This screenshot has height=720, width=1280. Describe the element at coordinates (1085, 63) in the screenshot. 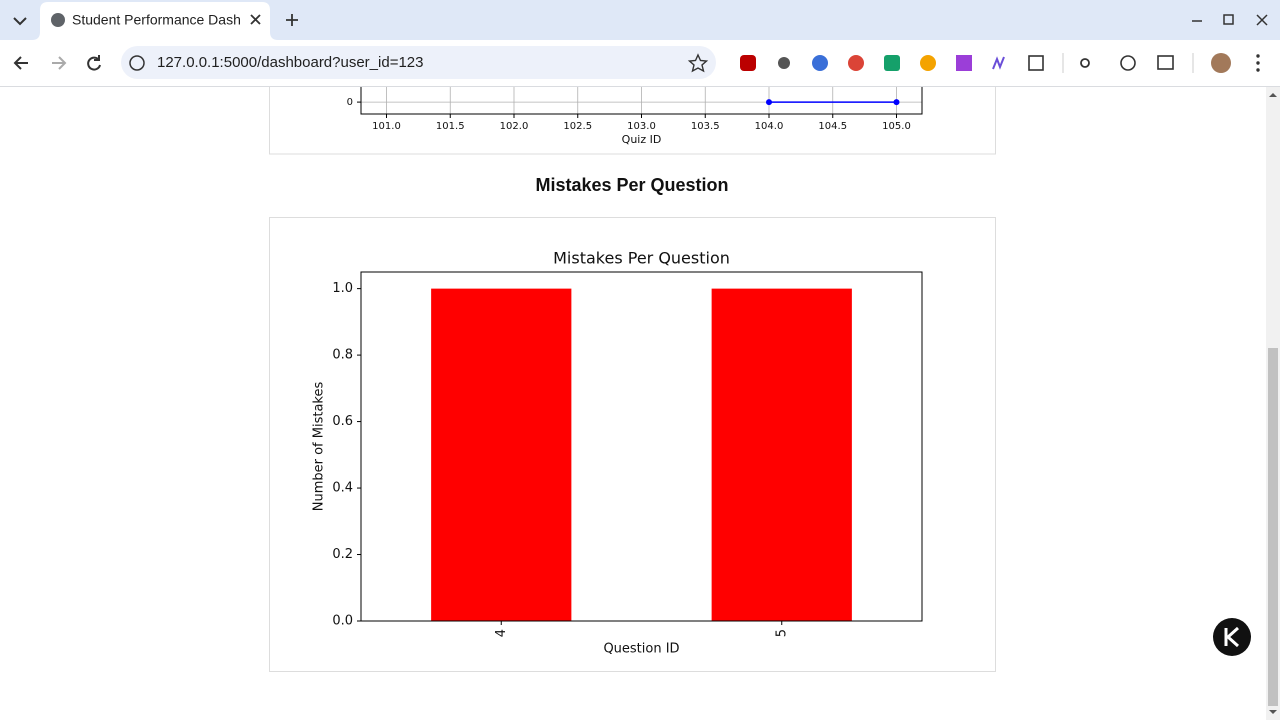

I see `passwords-button` at that location.